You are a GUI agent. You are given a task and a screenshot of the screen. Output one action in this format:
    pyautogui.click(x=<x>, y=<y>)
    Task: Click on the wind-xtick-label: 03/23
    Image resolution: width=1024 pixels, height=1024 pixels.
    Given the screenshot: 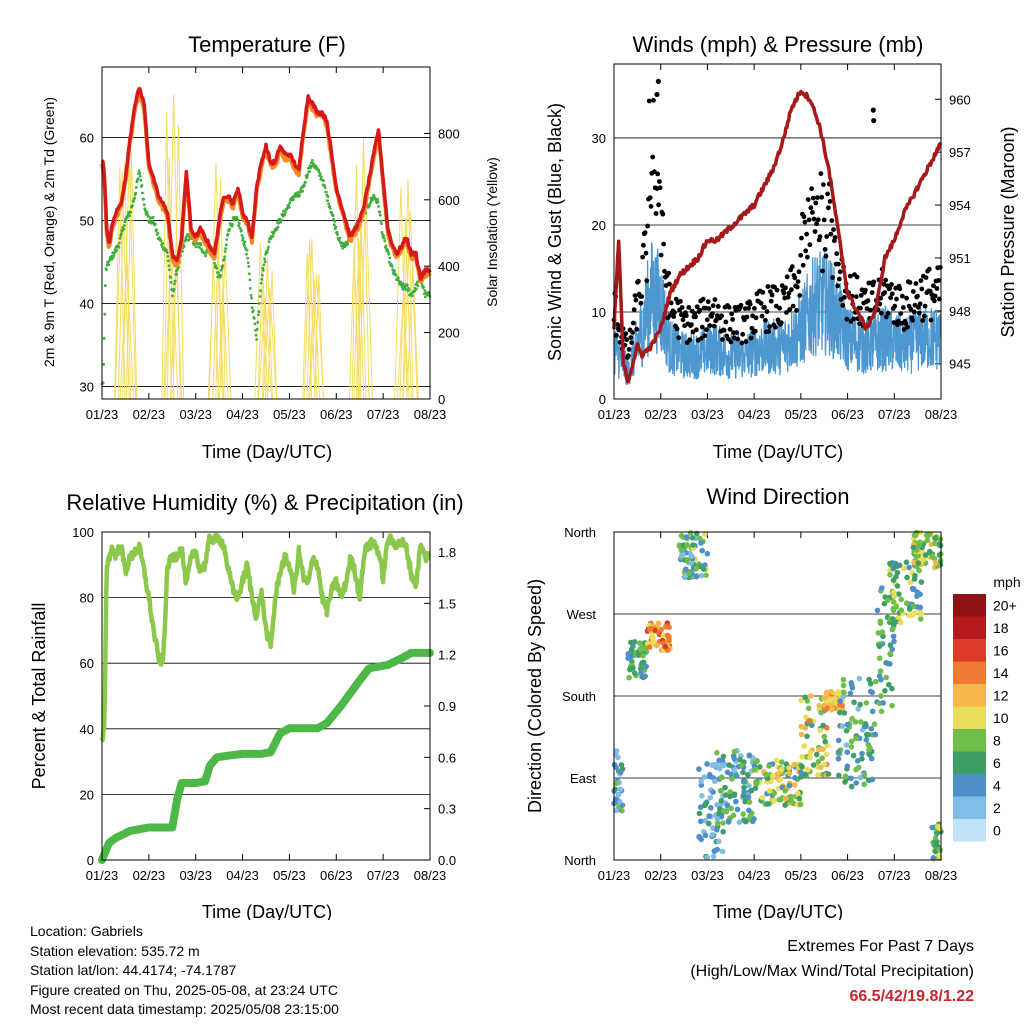 What is the action you would take?
    pyautogui.click(x=707, y=414)
    